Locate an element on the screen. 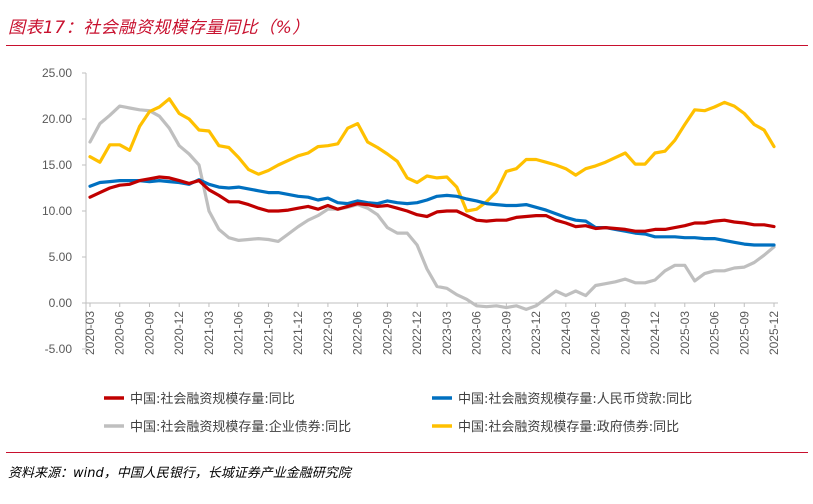  x-tick-label: 2023-03 is located at coordinates (447, 333).